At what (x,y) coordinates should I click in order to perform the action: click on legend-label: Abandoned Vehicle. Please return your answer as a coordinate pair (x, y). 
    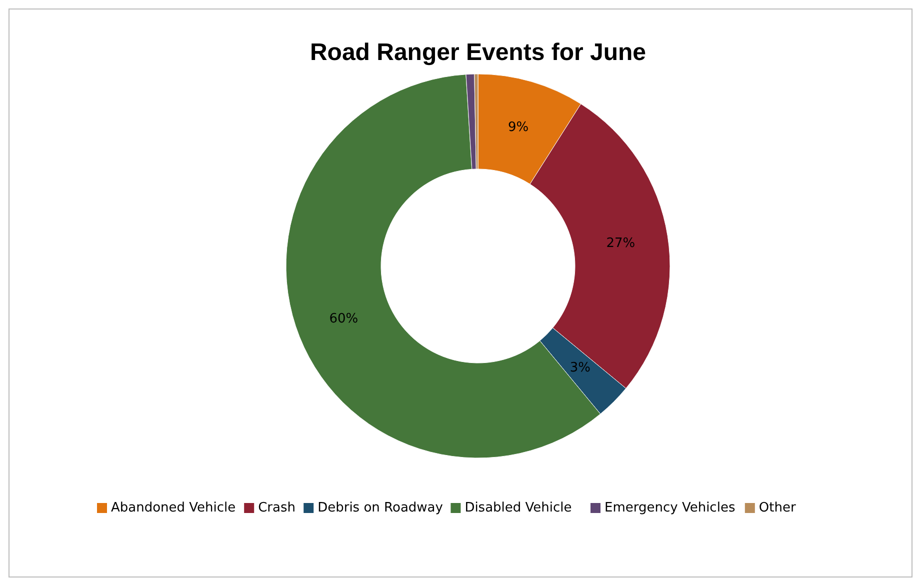
    Looking at the image, I should click on (173, 508).